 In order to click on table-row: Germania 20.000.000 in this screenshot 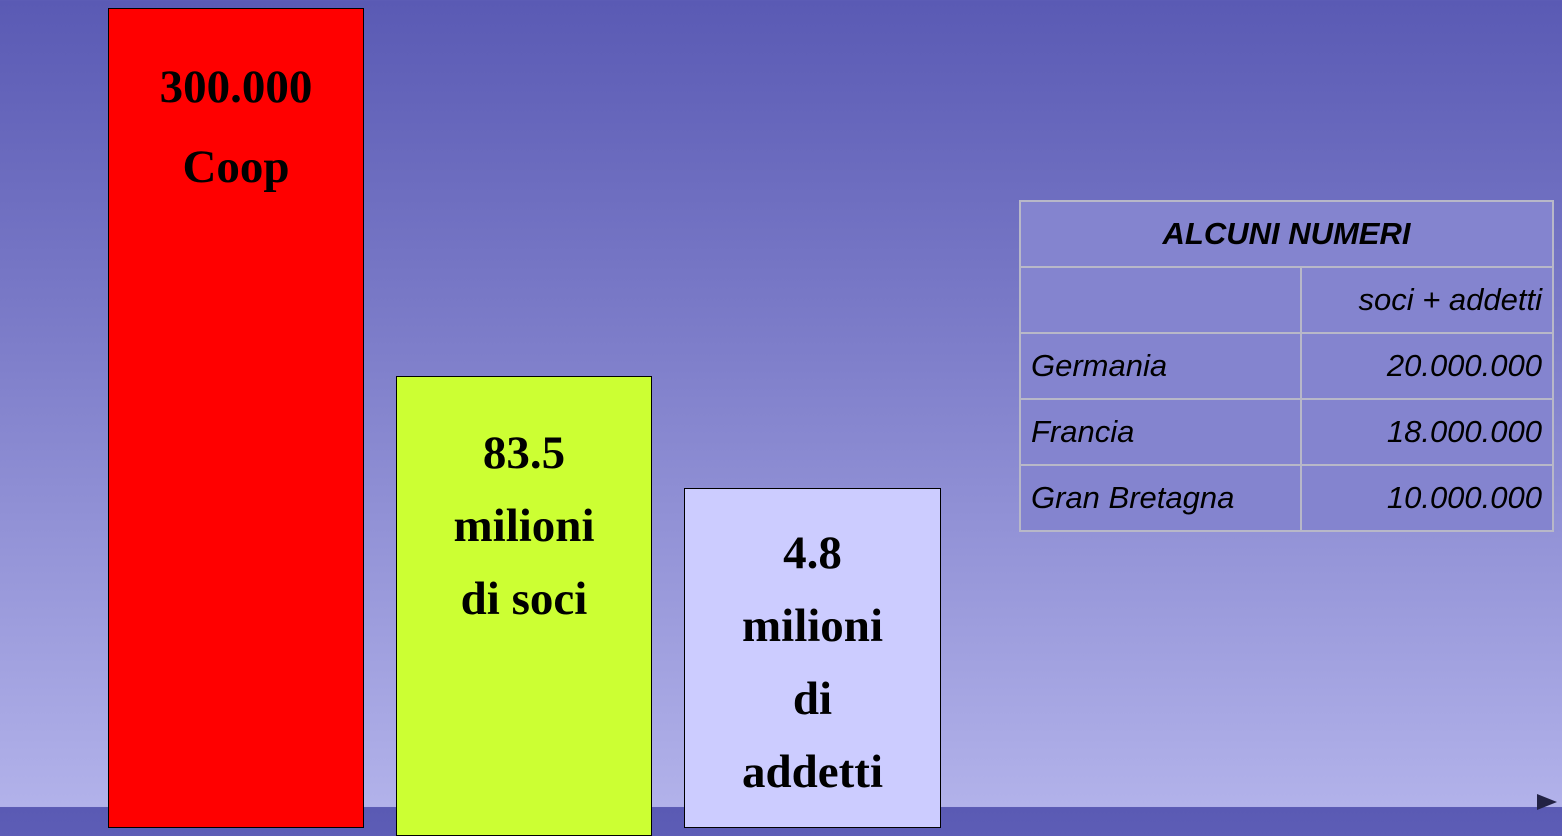, I will do `click(1286, 366)`.